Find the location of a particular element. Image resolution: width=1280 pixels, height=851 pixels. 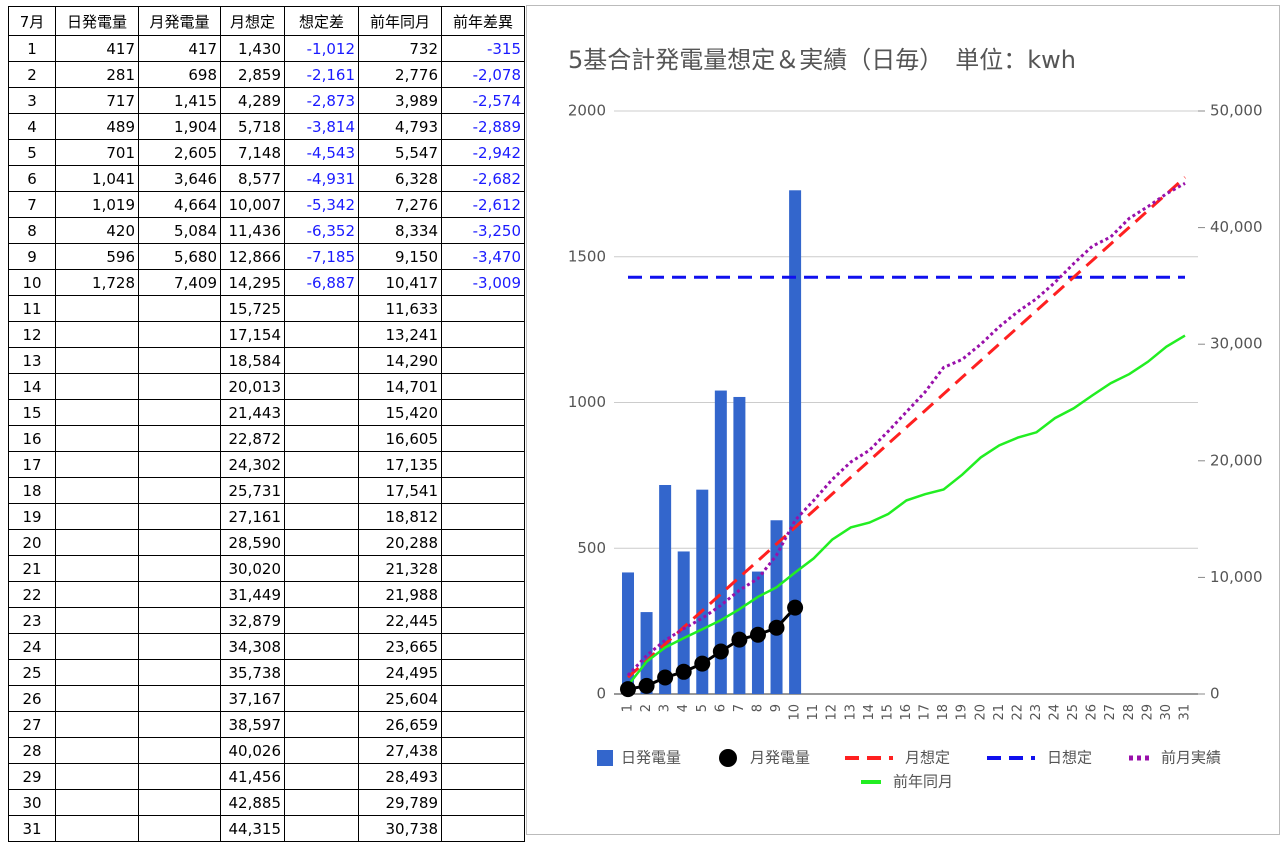

table-cell: -3,470 is located at coordinates (483, 256).